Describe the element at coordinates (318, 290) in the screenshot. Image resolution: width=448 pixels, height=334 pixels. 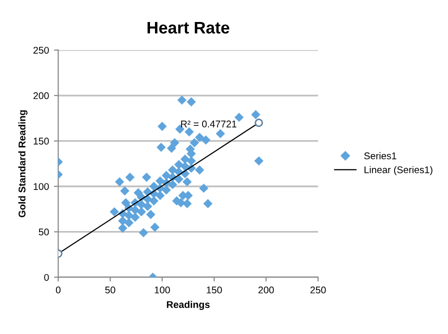
I see `x-tick-label: 250` at that location.